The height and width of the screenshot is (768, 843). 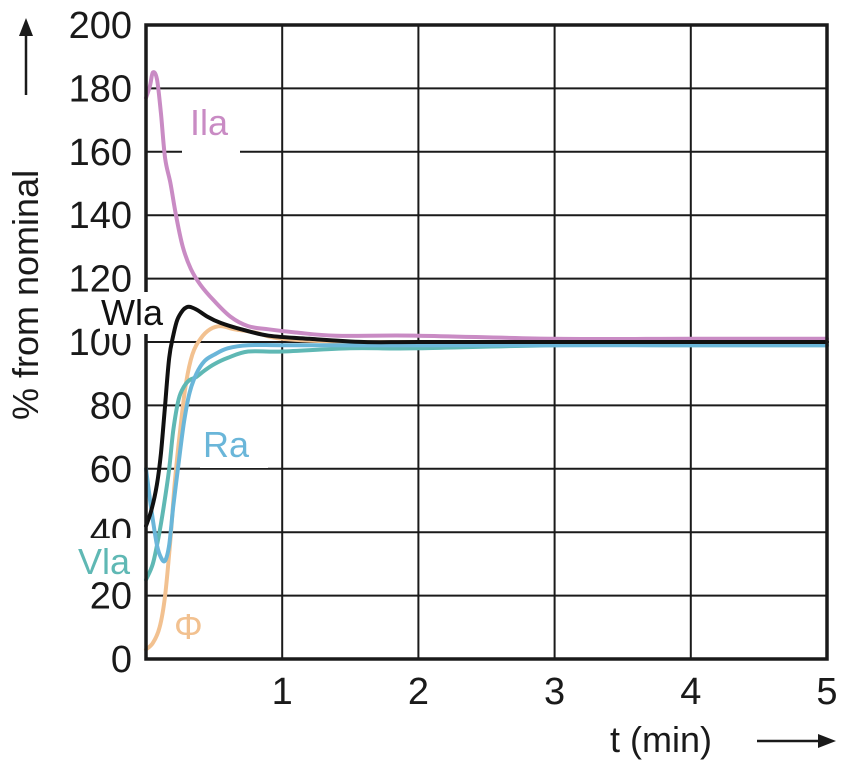 I want to click on series-label-ra-text: Ra, so click(x=226, y=444).